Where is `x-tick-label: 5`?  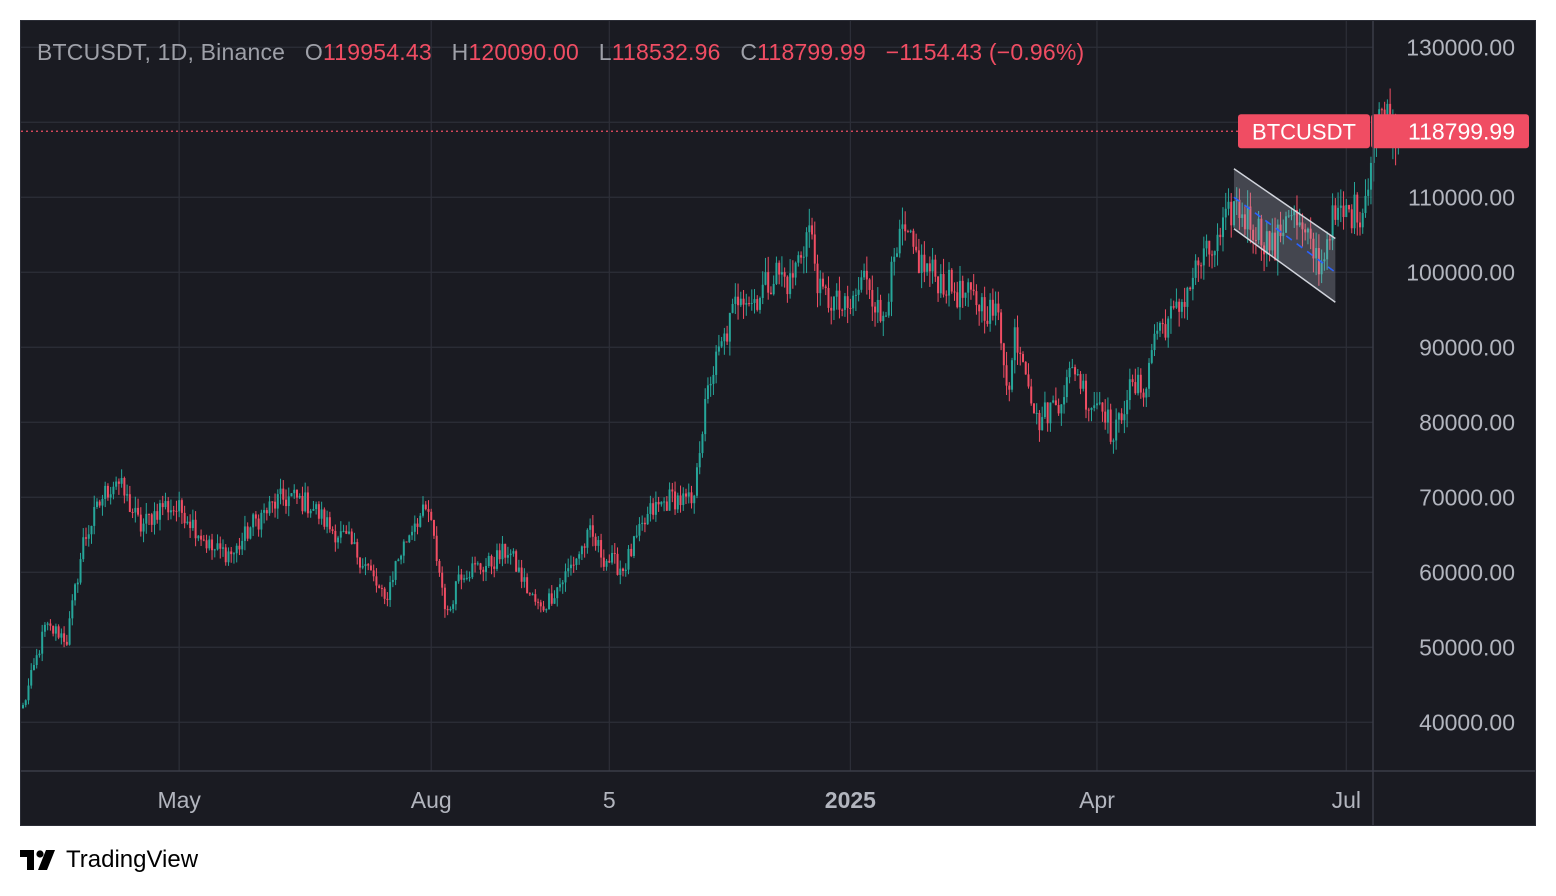 x-tick-label: 5 is located at coordinates (609, 800).